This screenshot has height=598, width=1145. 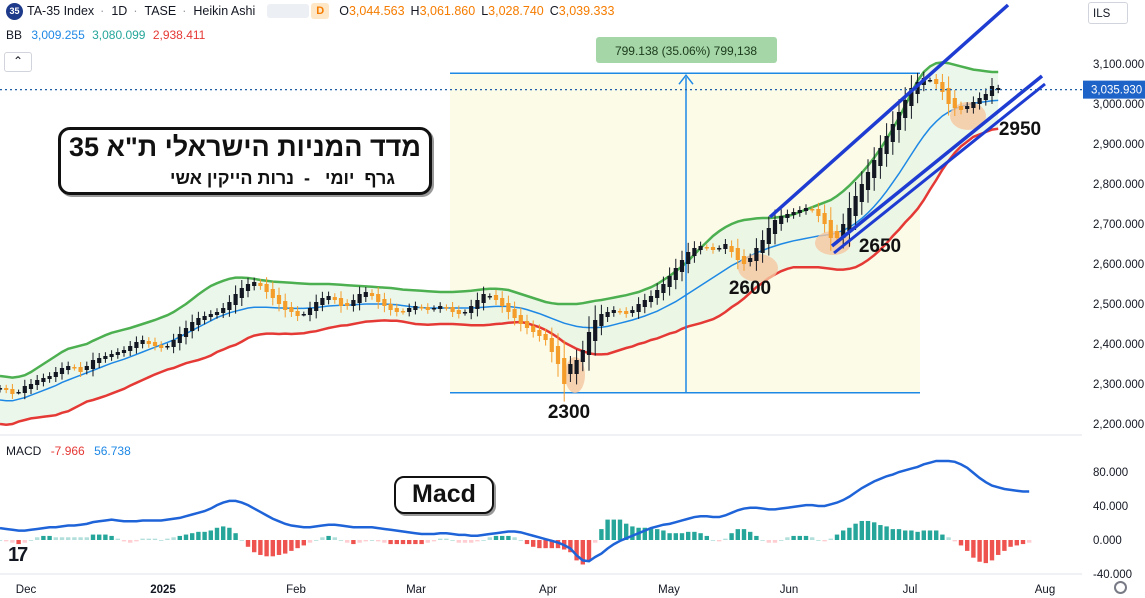 I want to click on title-line-1: מדד המניות הישראלי ת"א 35, so click(x=244, y=147).